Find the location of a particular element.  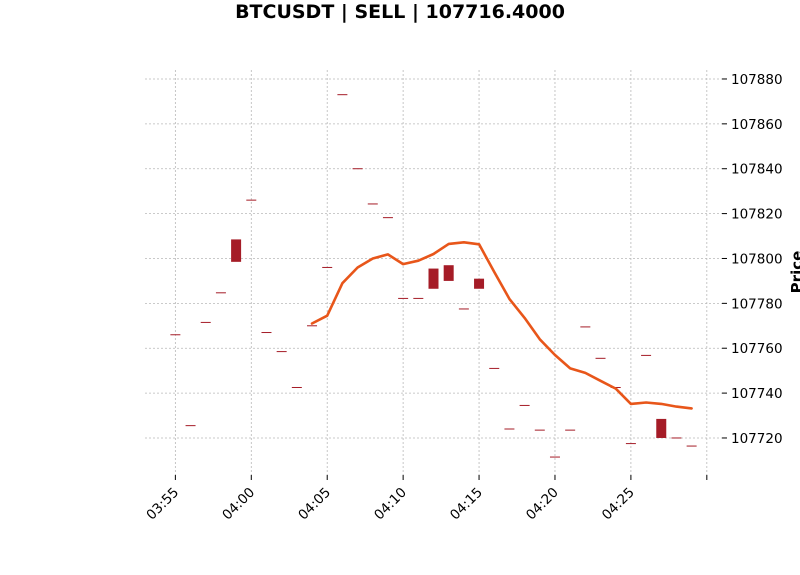

y-tick-label: 107800 is located at coordinates (757, 259).